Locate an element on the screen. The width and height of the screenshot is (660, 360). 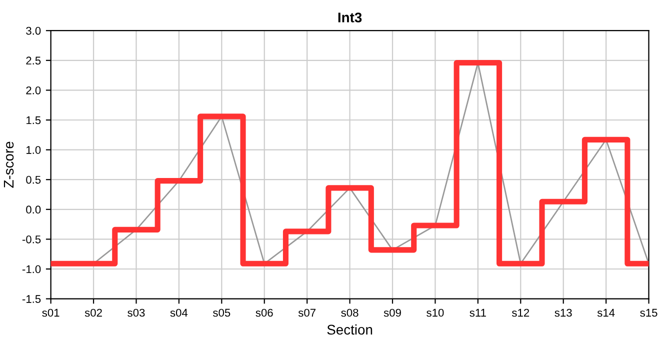
chart-title: Int3 is located at coordinates (350, 17).